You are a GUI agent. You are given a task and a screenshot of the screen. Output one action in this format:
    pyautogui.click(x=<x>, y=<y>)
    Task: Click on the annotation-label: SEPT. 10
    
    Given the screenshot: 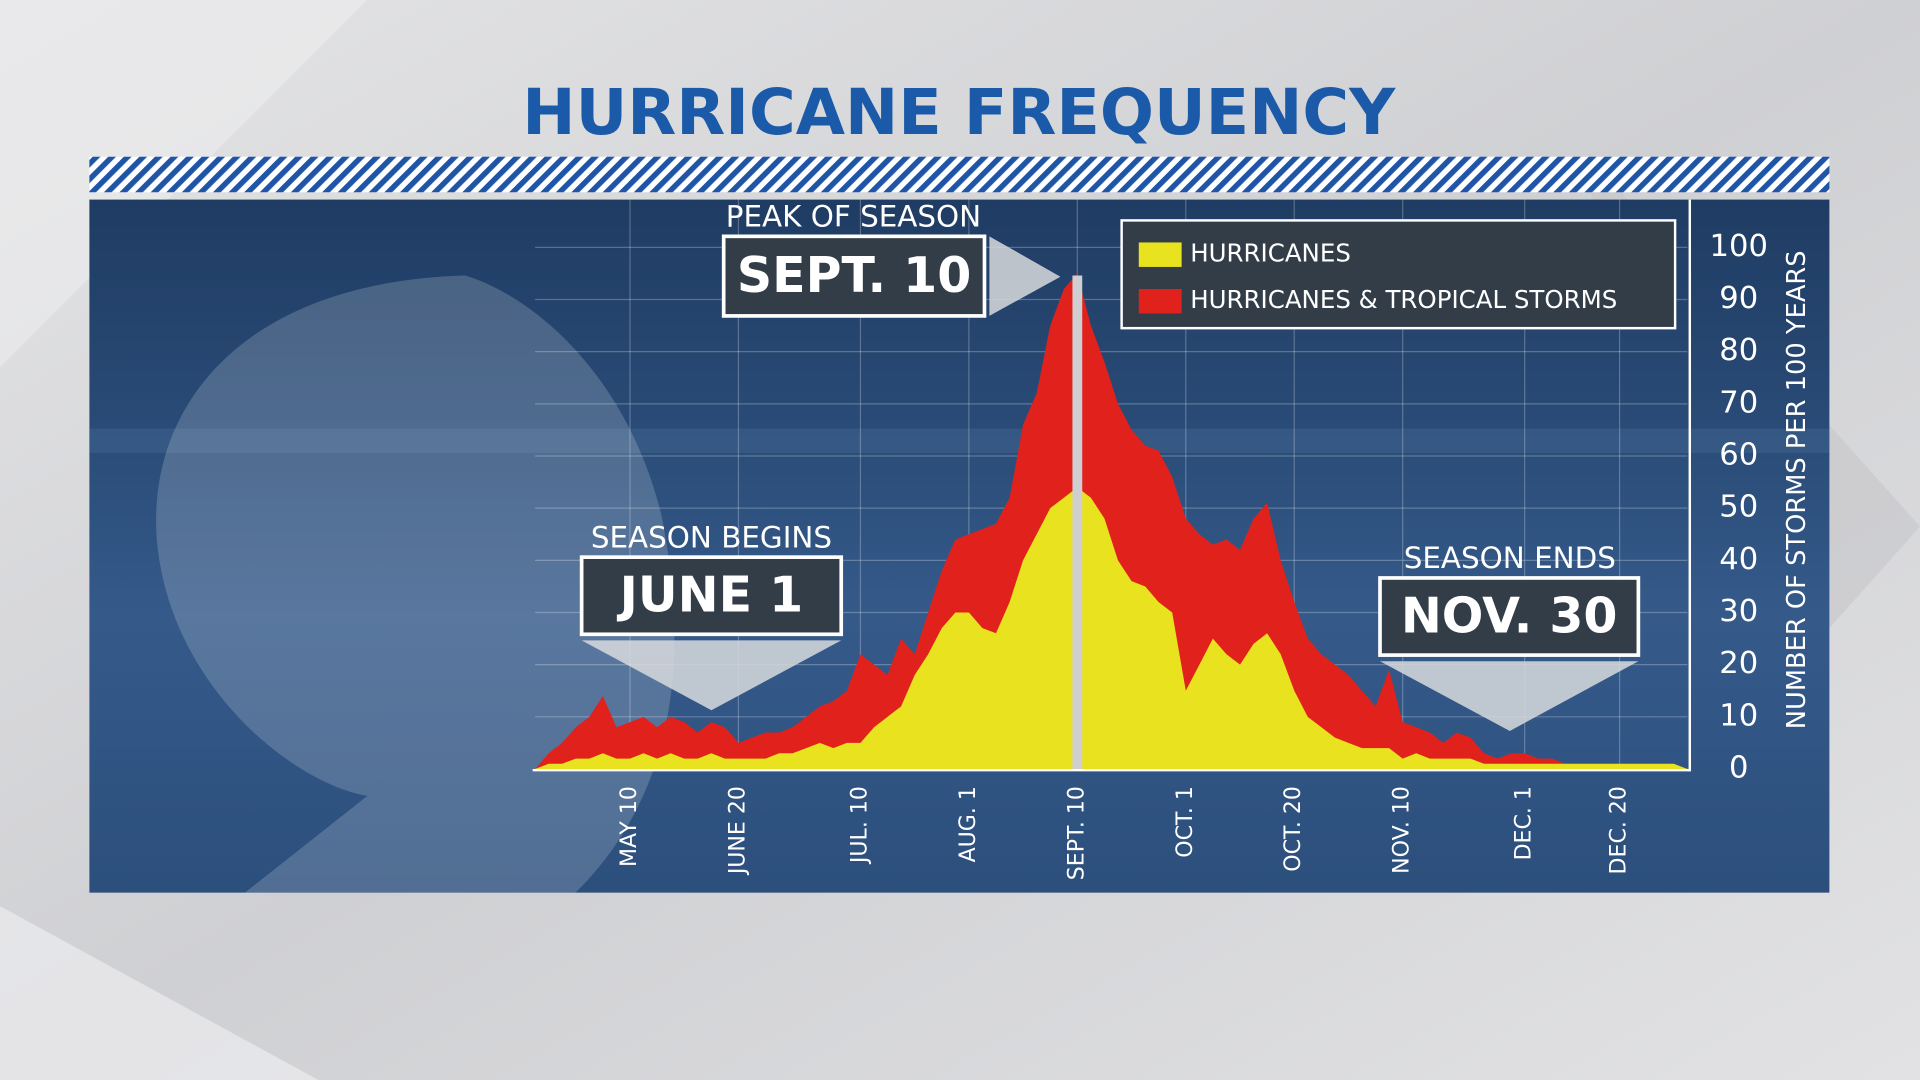 What is the action you would take?
    pyautogui.click(x=854, y=275)
    